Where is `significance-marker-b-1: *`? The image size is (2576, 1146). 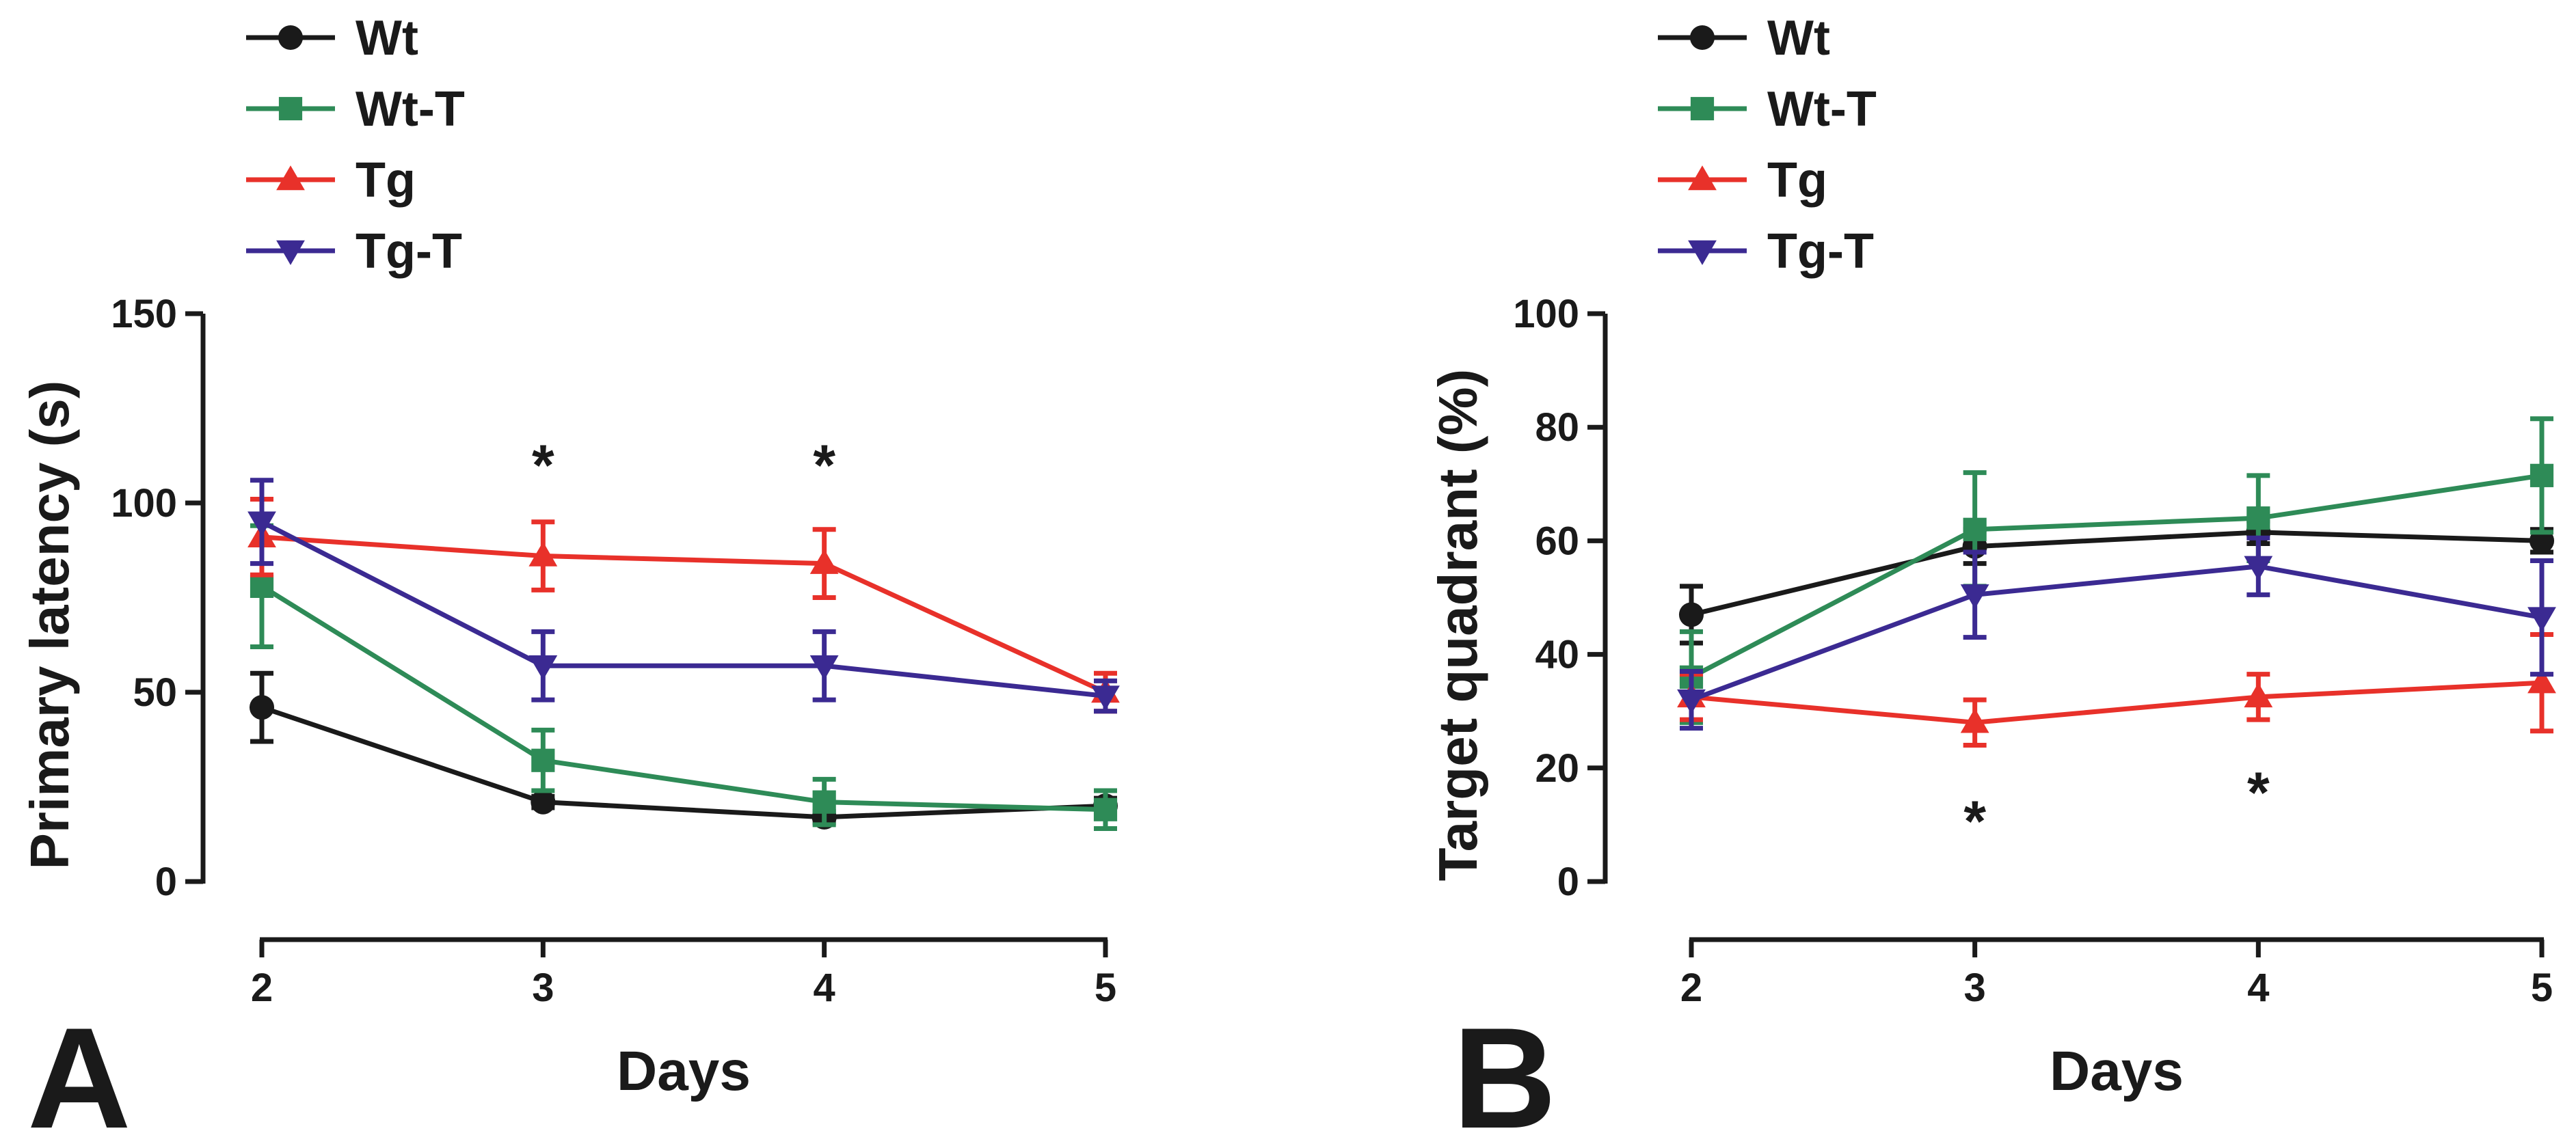
significance-marker-b-1: * is located at coordinates (1974, 821).